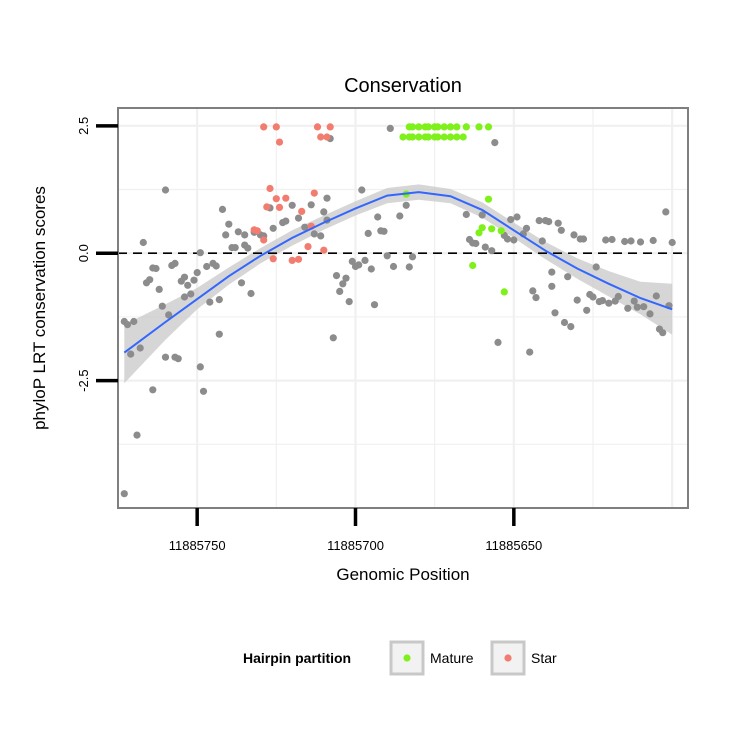 The image size is (750, 750). What do you see at coordinates (403, 86) in the screenshot?
I see `chart-title: Conservation` at bounding box center [403, 86].